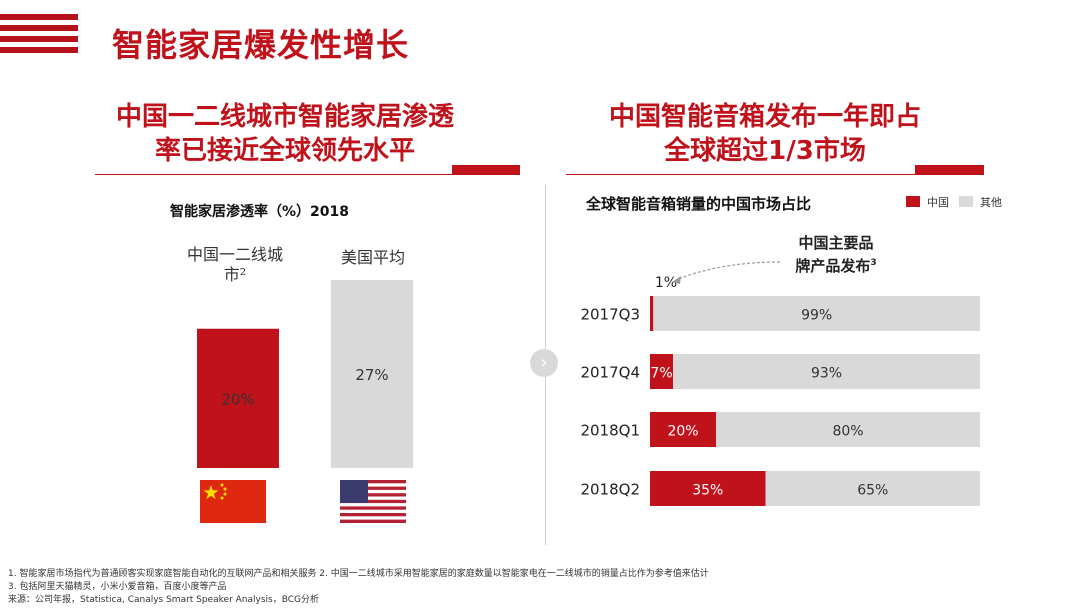  I want to click on footnote-3: 3. 包括阿里天猫精灵，小米小爱音箱，百度小度等产品, so click(117, 587).